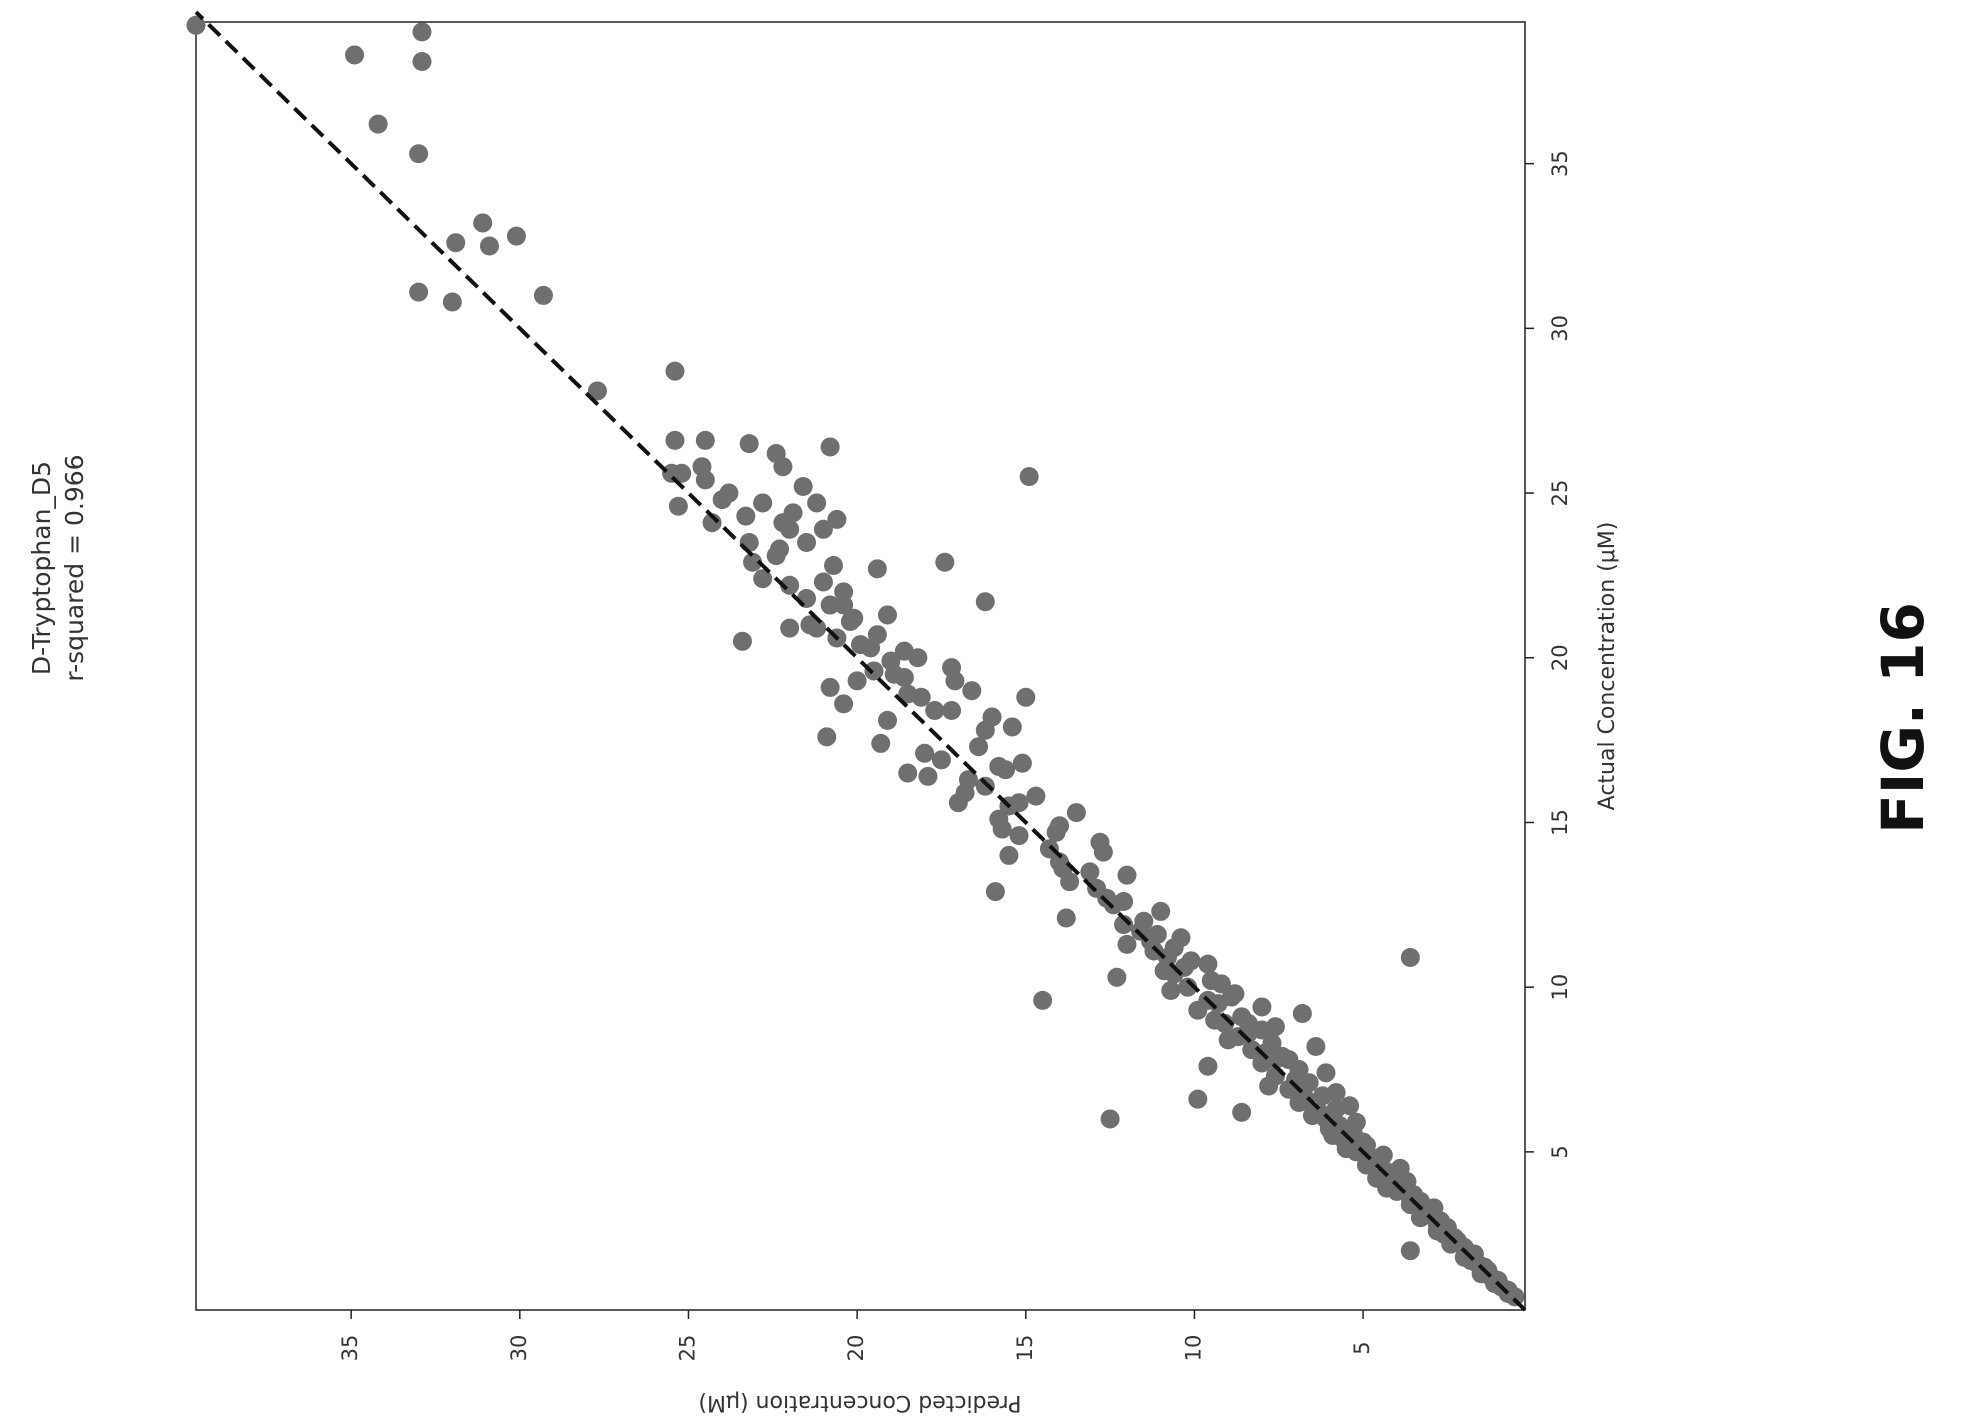 The width and height of the screenshot is (1961, 1427). I want to click on y-tick-label: 30, so click(519, 1348).